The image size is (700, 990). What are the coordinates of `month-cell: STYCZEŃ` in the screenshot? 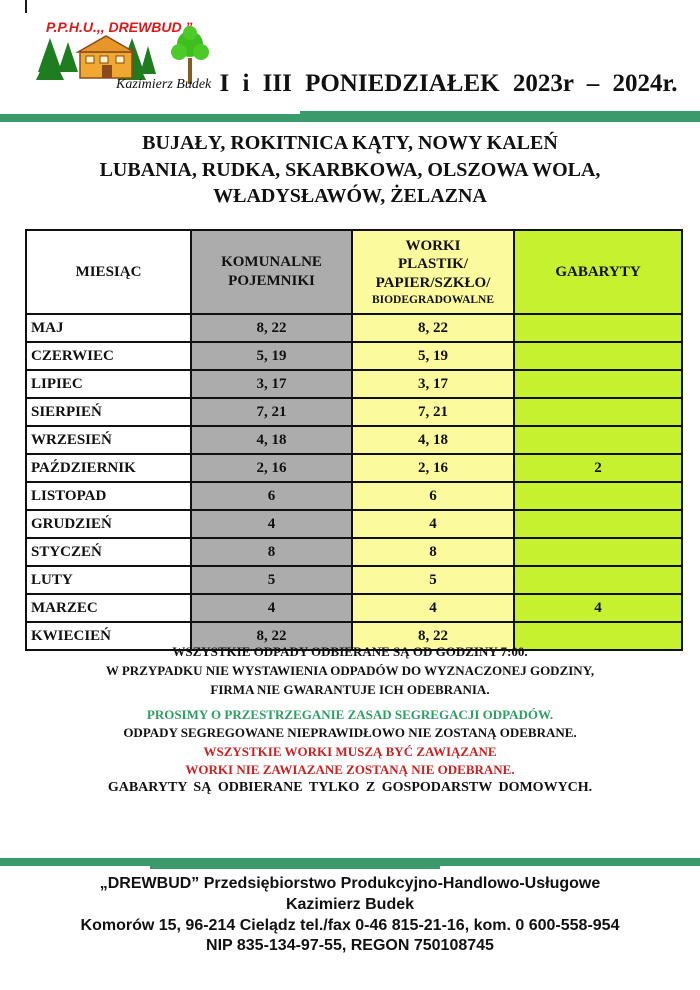 It's located at (108, 552).